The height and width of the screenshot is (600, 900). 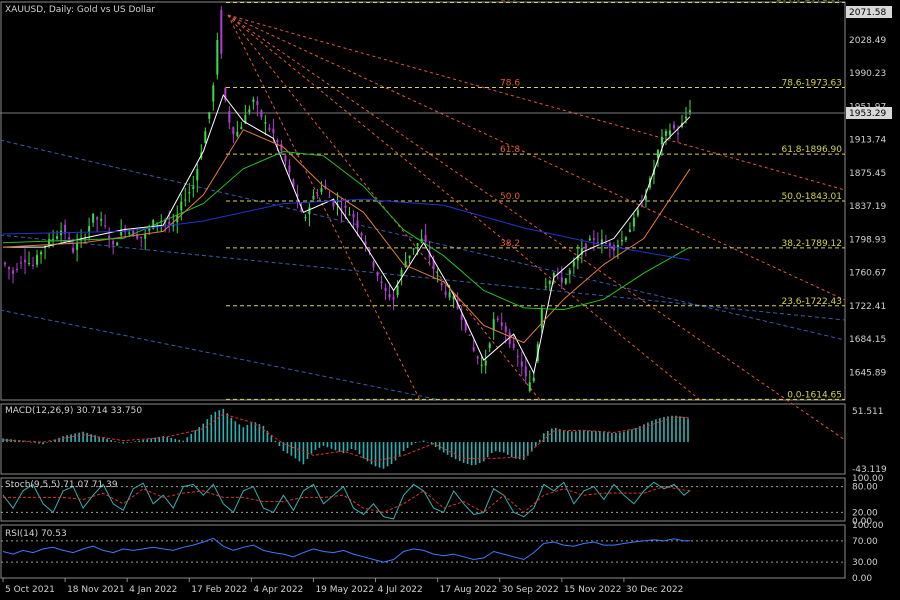 I want to click on fibo-level-value: 23.6-1722.43, so click(x=811, y=302).